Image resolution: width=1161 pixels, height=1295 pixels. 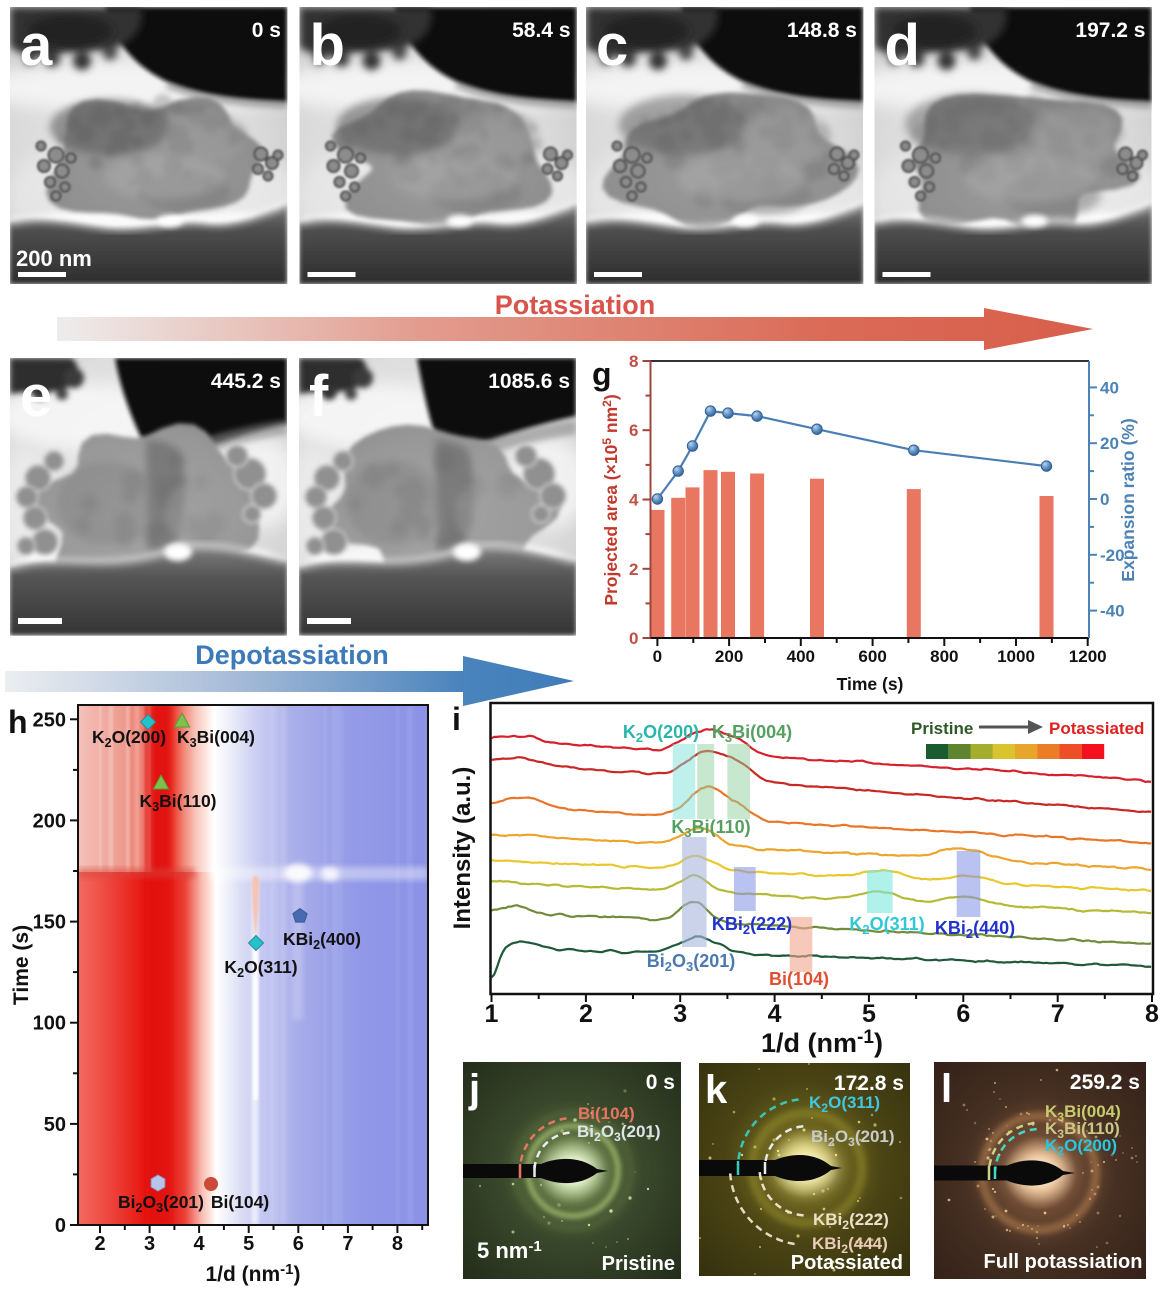 I want to click on svg-text: k, so click(x=716, y=1090).